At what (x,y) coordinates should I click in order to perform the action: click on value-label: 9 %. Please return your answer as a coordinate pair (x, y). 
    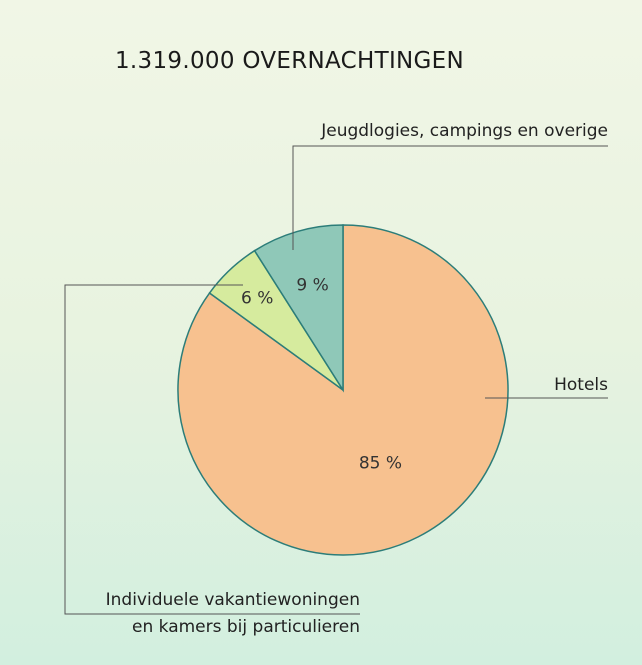
    Looking at the image, I should click on (312, 285).